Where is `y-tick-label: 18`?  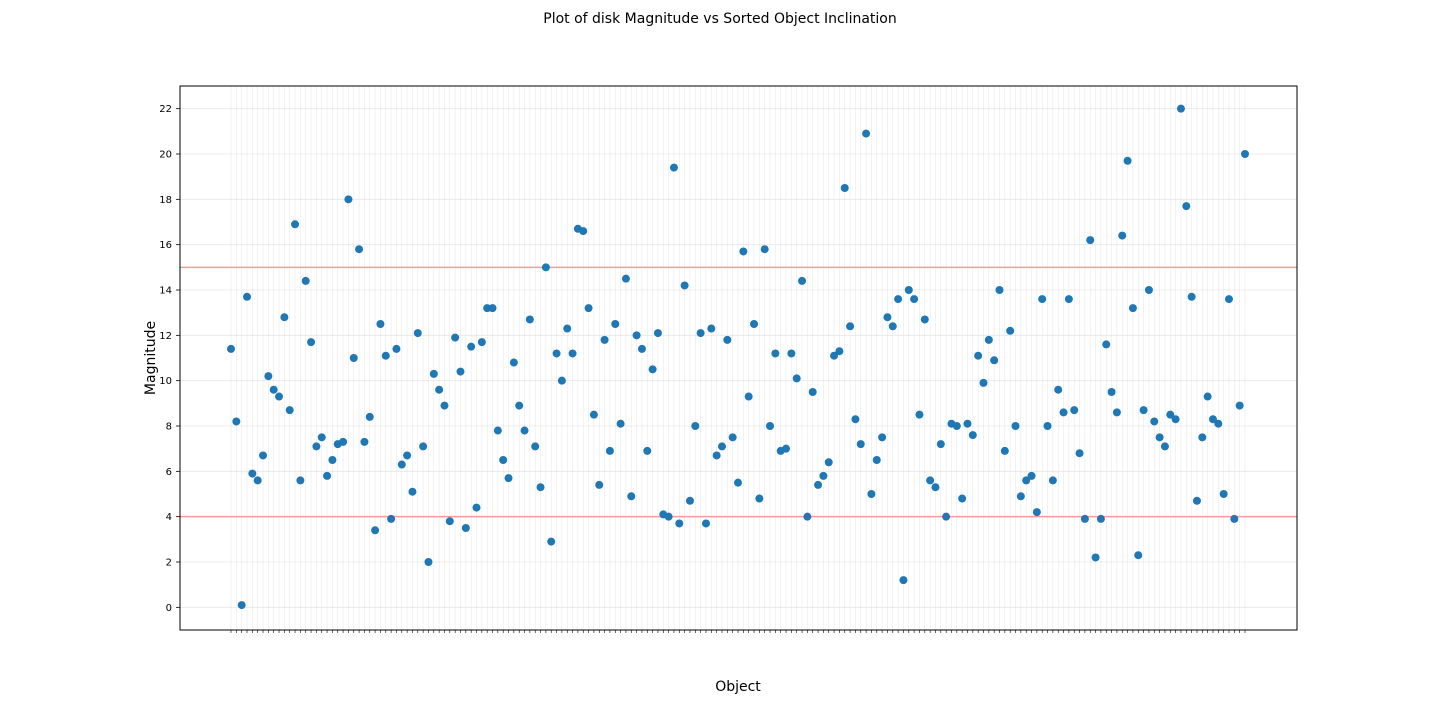 y-tick-label: 18 is located at coordinates (165, 200).